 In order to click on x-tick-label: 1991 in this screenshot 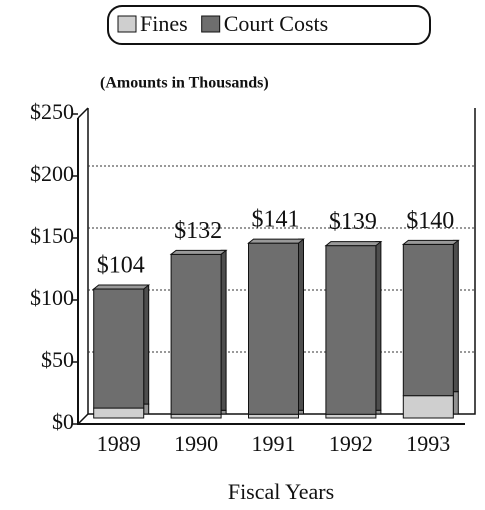, I will do `click(274, 443)`.